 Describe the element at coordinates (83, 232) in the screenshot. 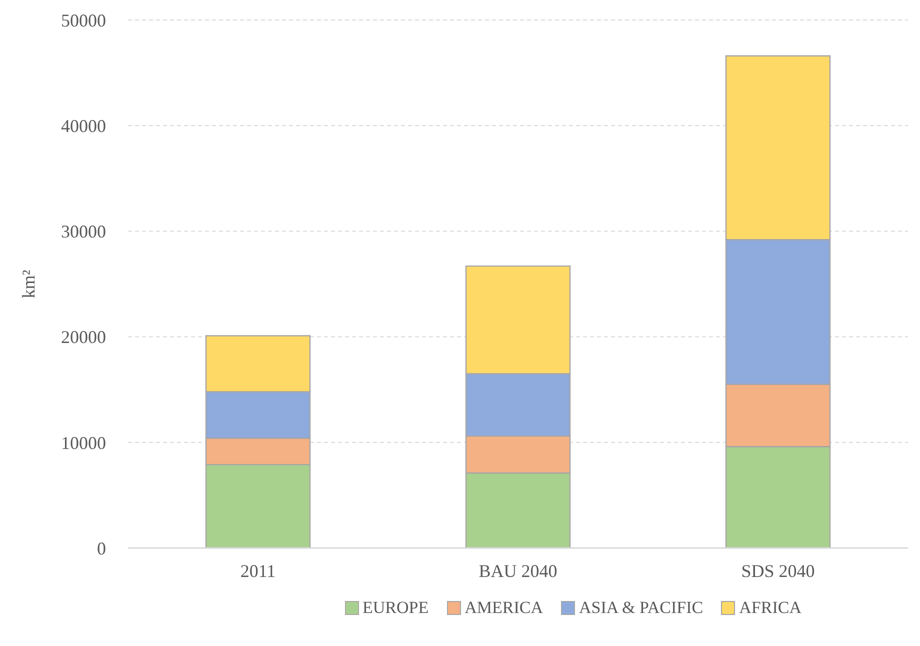

I see `y-tick-label: 30000` at that location.